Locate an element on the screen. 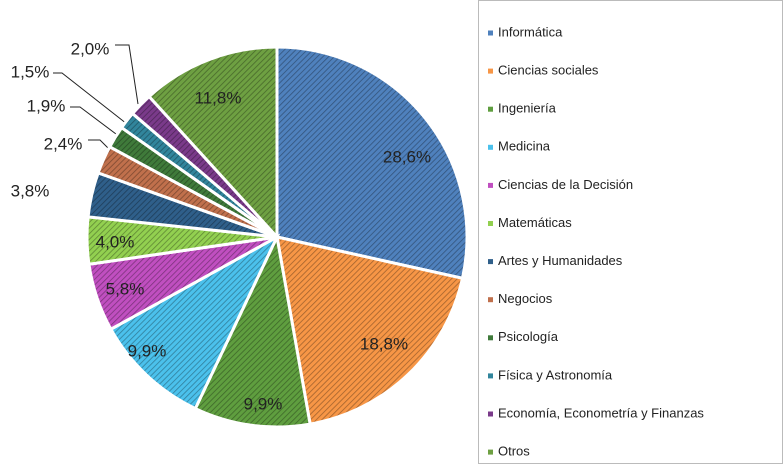  data-label: 3,8% is located at coordinates (30, 190).